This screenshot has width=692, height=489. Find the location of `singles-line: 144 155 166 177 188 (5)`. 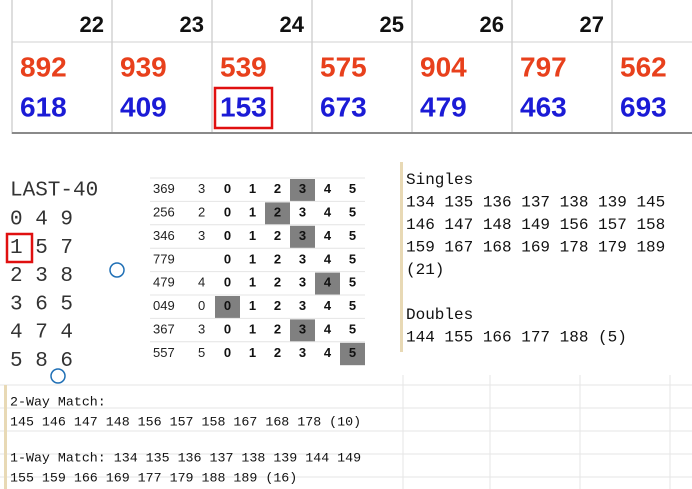

singles-line: 144 155 166 177 188 (5) is located at coordinates (516, 338).